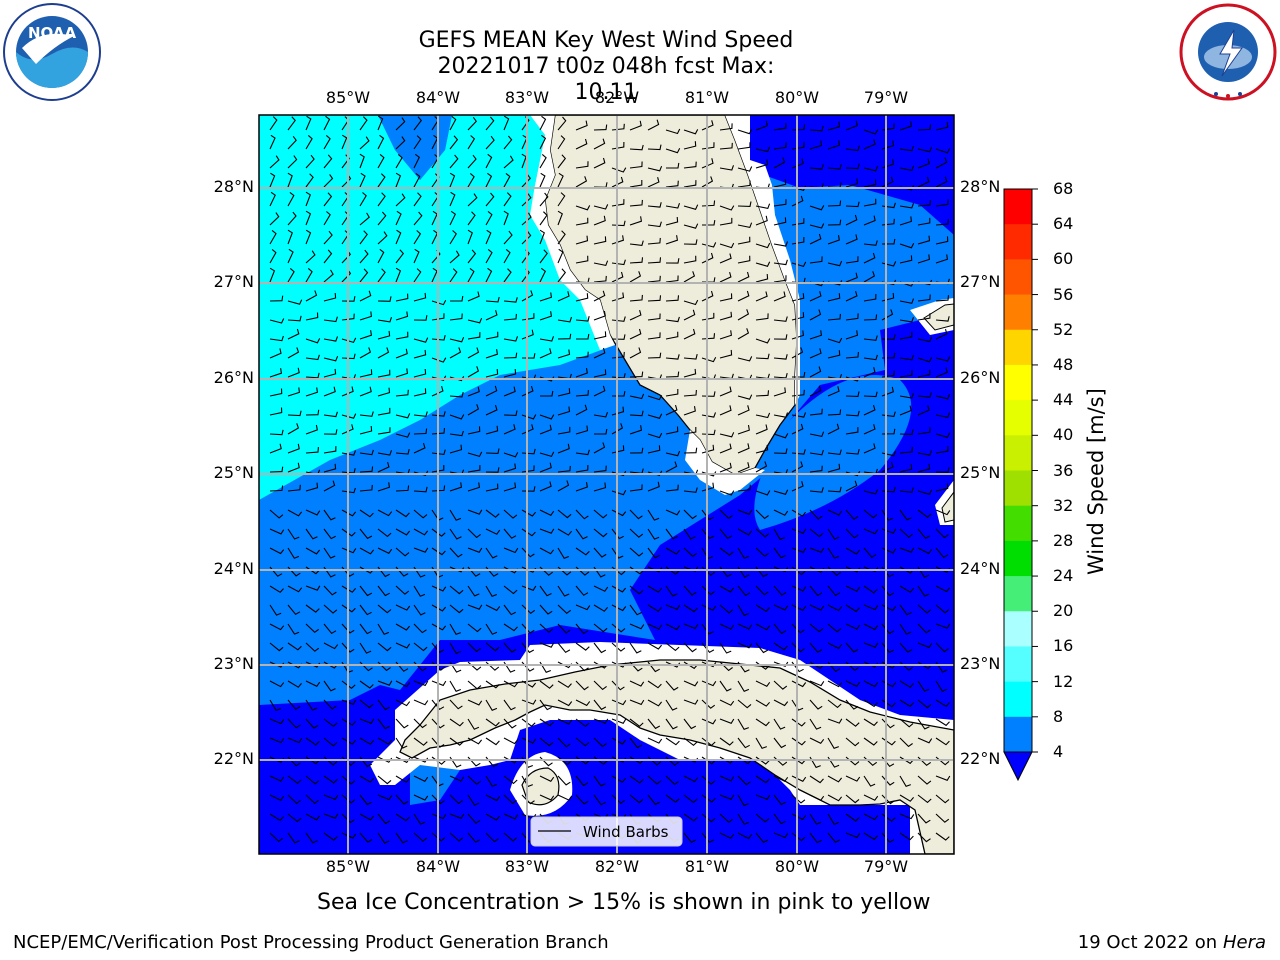 The height and width of the screenshot is (960, 1280). What do you see at coordinates (233, 568) in the screenshot?
I see `lat-label-left: 24°N` at bounding box center [233, 568].